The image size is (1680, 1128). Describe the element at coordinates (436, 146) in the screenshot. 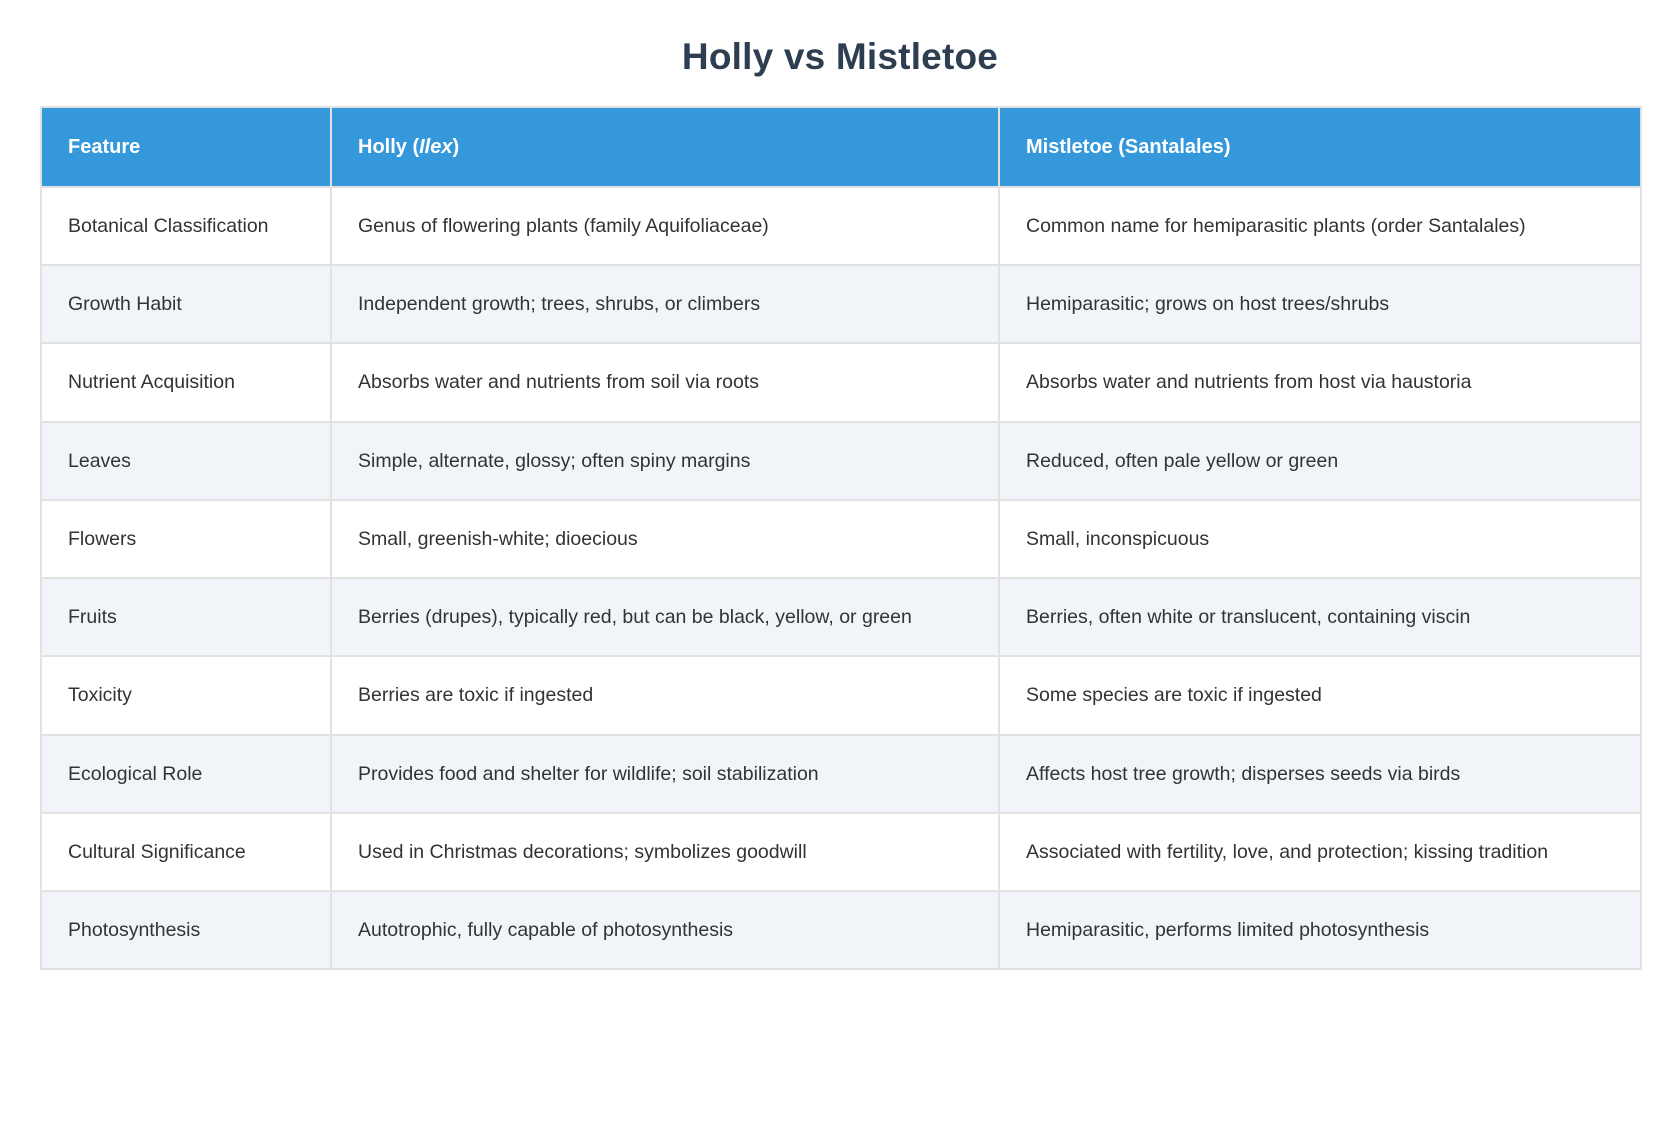

I see `header-holly-genus: Ilex` at that location.